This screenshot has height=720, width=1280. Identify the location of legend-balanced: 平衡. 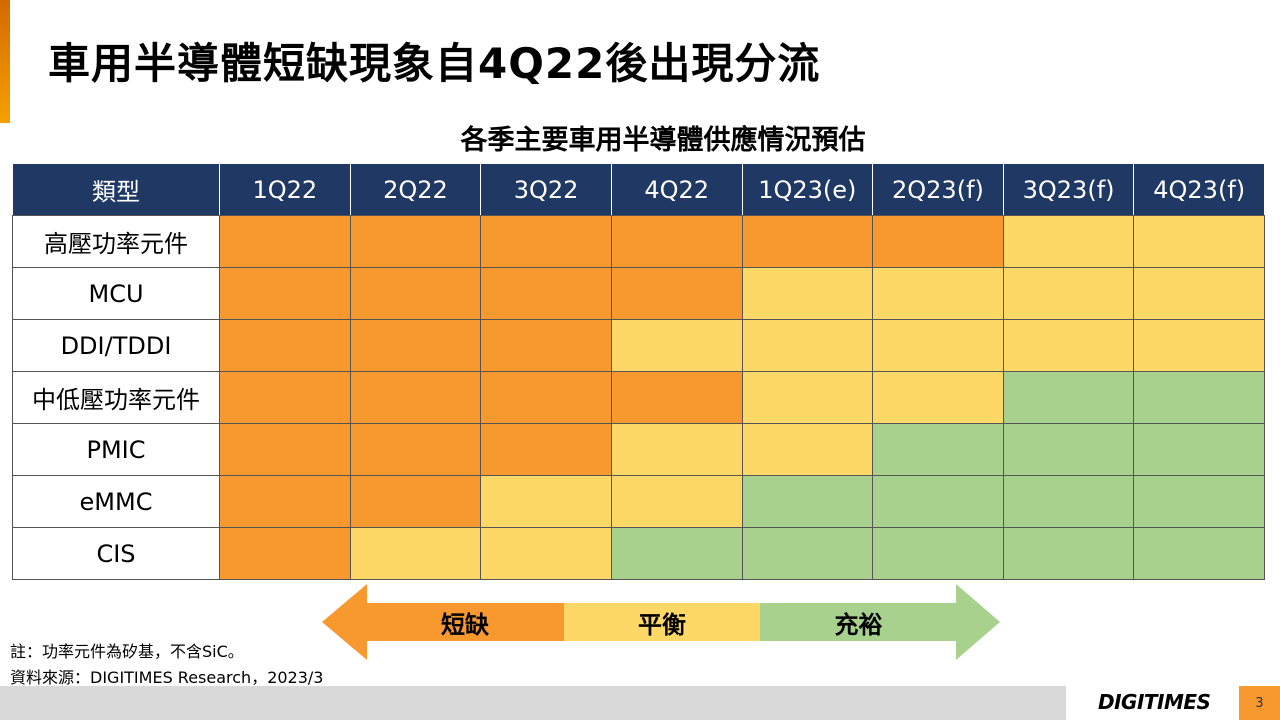
(662, 622).